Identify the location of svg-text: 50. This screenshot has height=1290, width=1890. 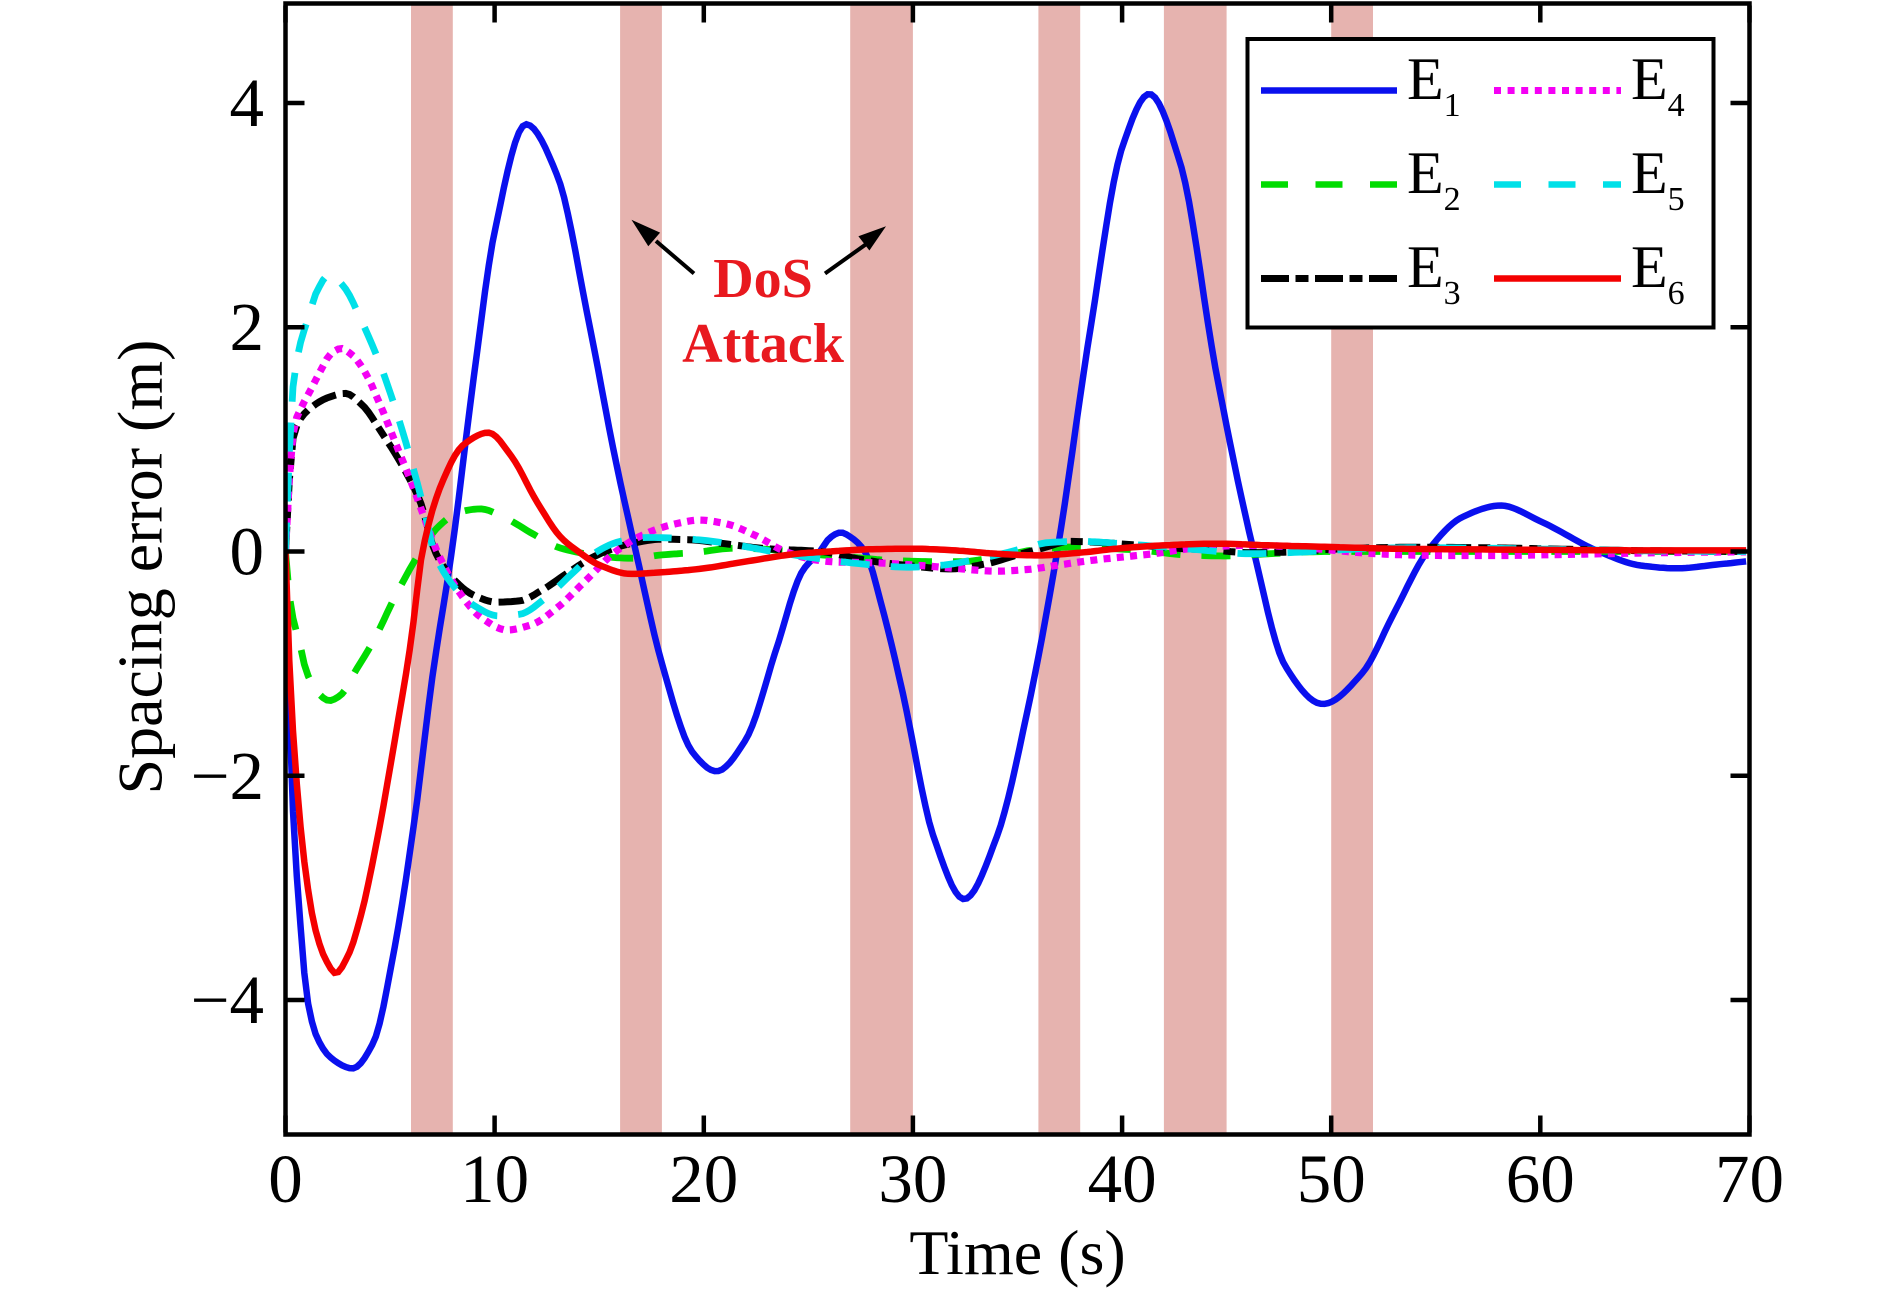
(1331, 1179).